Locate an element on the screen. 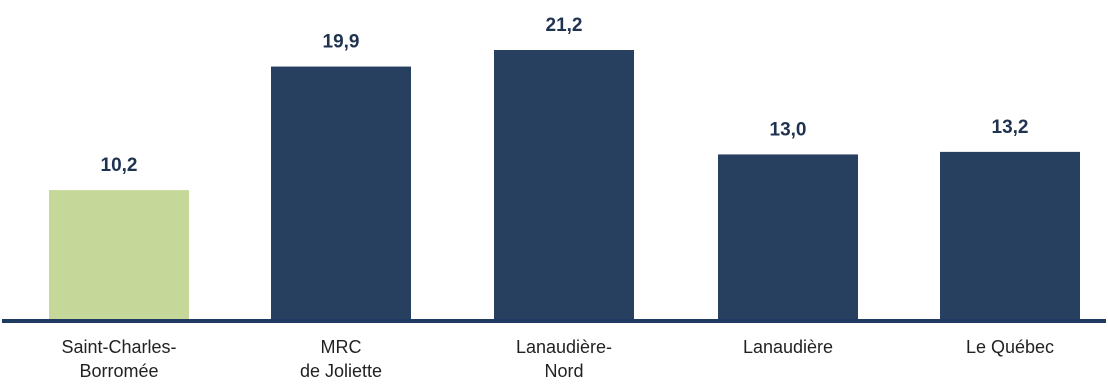 This screenshot has height=384, width=1108. x-axis-line is located at coordinates (554, 321).